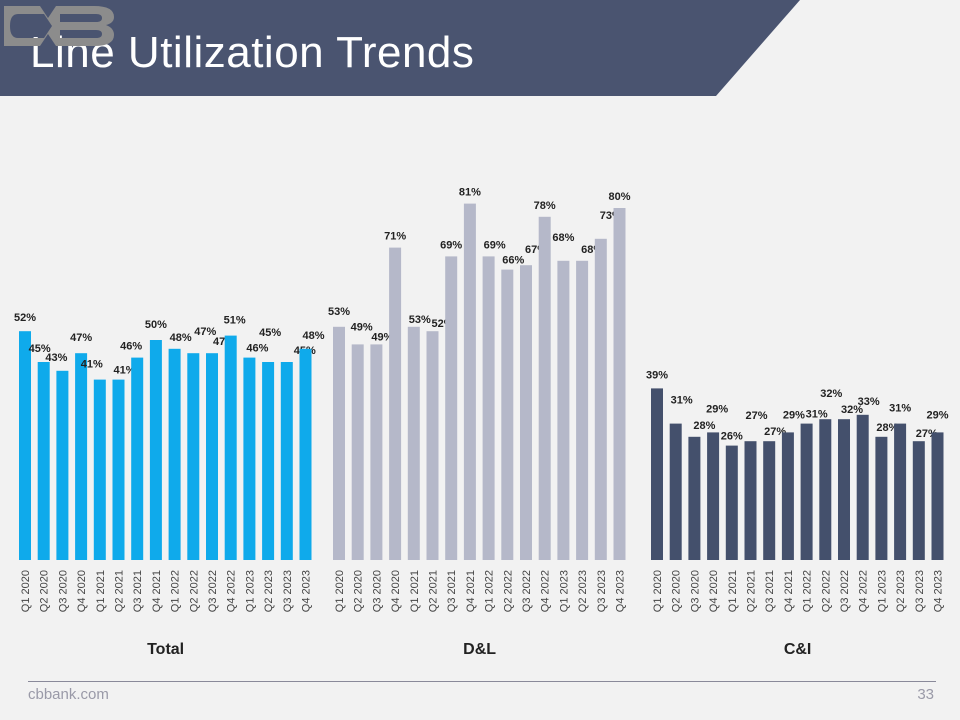  What do you see at coordinates (513, 261) in the screenshot?
I see `data-label-dl-10: 66%` at bounding box center [513, 261].